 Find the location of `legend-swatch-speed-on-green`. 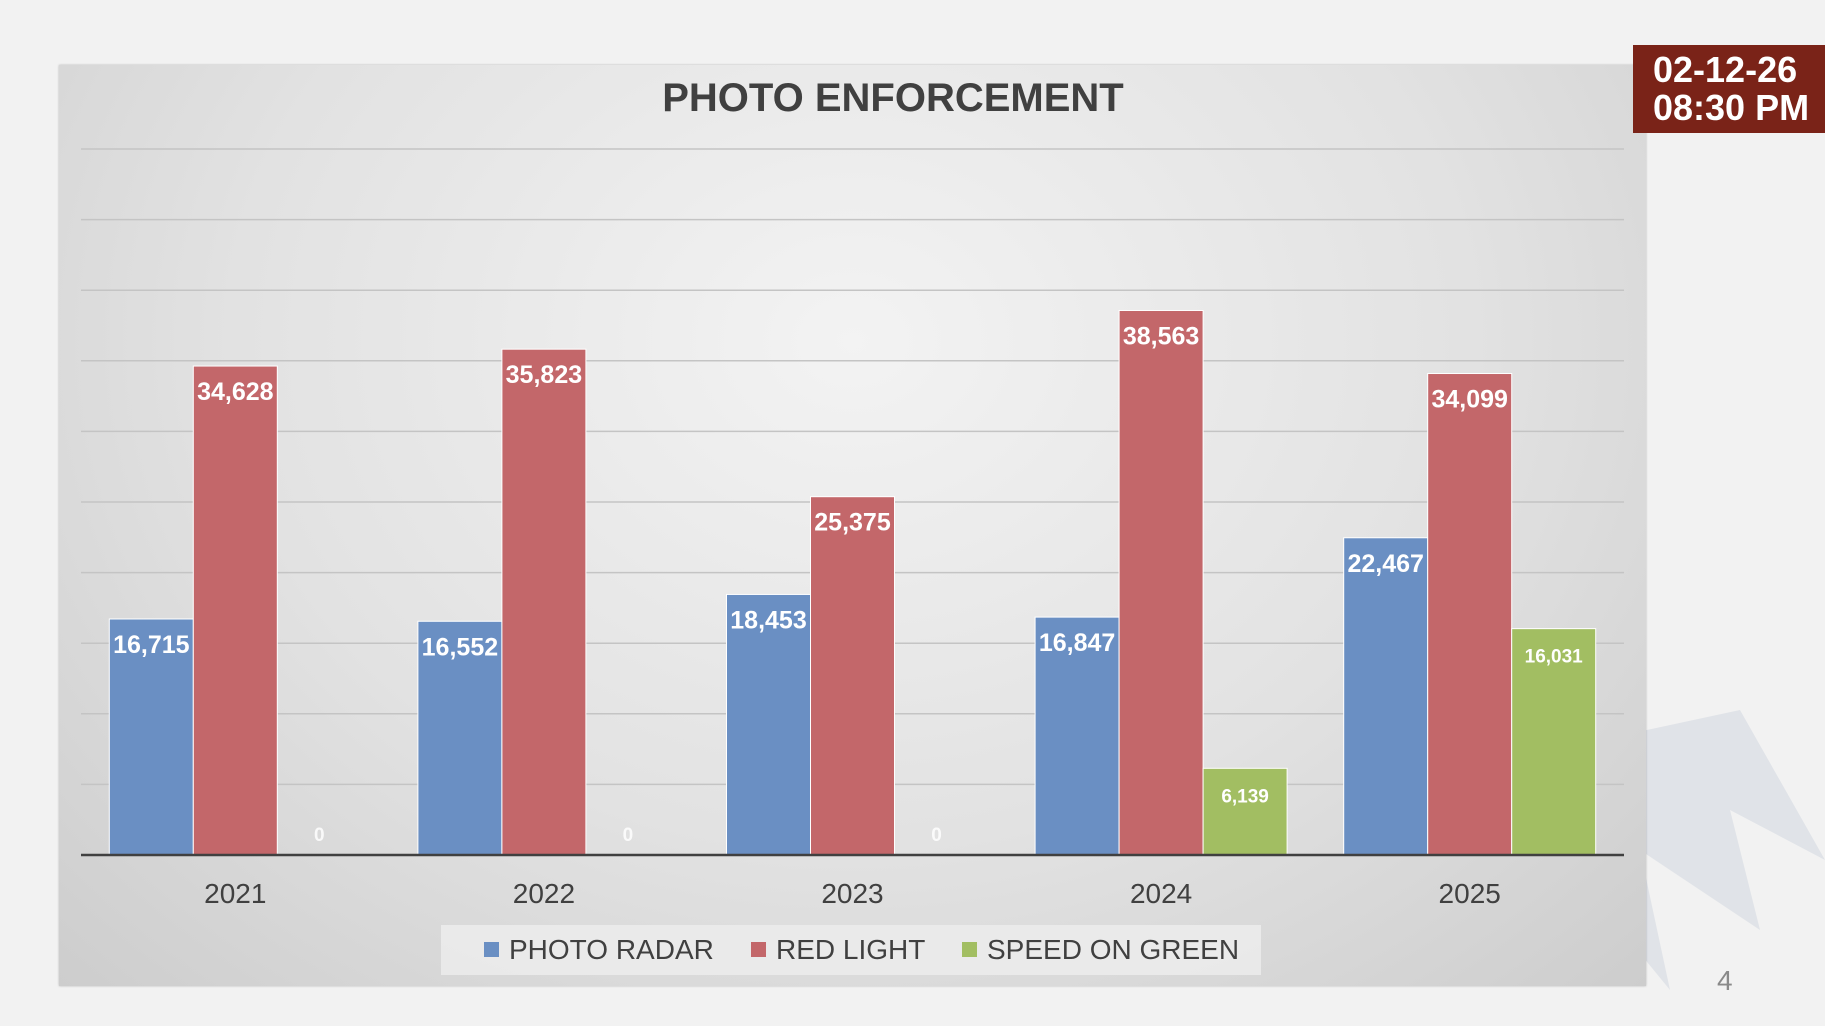

legend-swatch-speed-on-green is located at coordinates (969, 949).